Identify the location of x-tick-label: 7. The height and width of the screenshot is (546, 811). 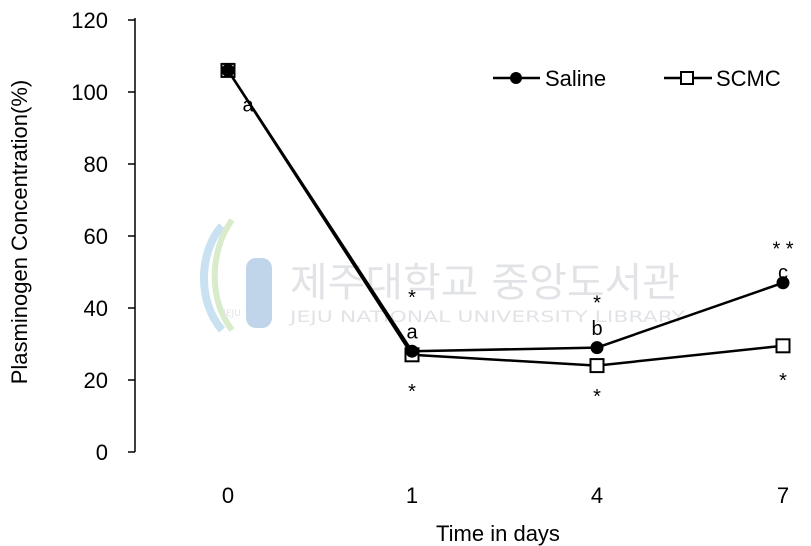
(783, 495).